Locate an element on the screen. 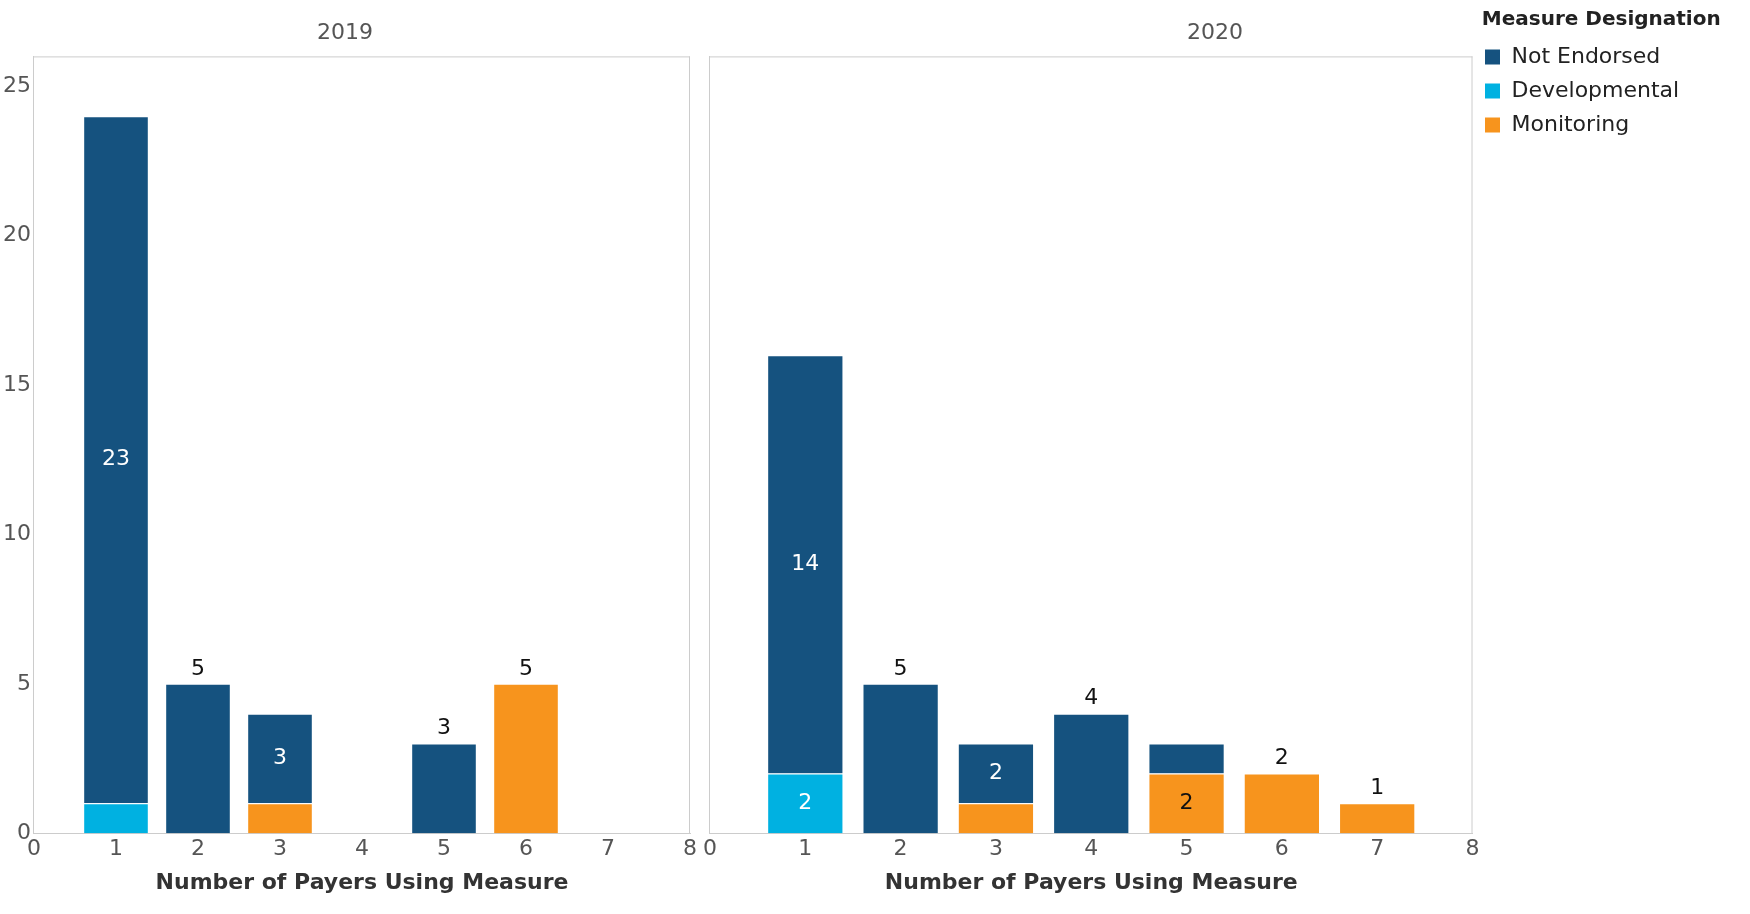  legend-label: Developmental is located at coordinates (1616, 89).